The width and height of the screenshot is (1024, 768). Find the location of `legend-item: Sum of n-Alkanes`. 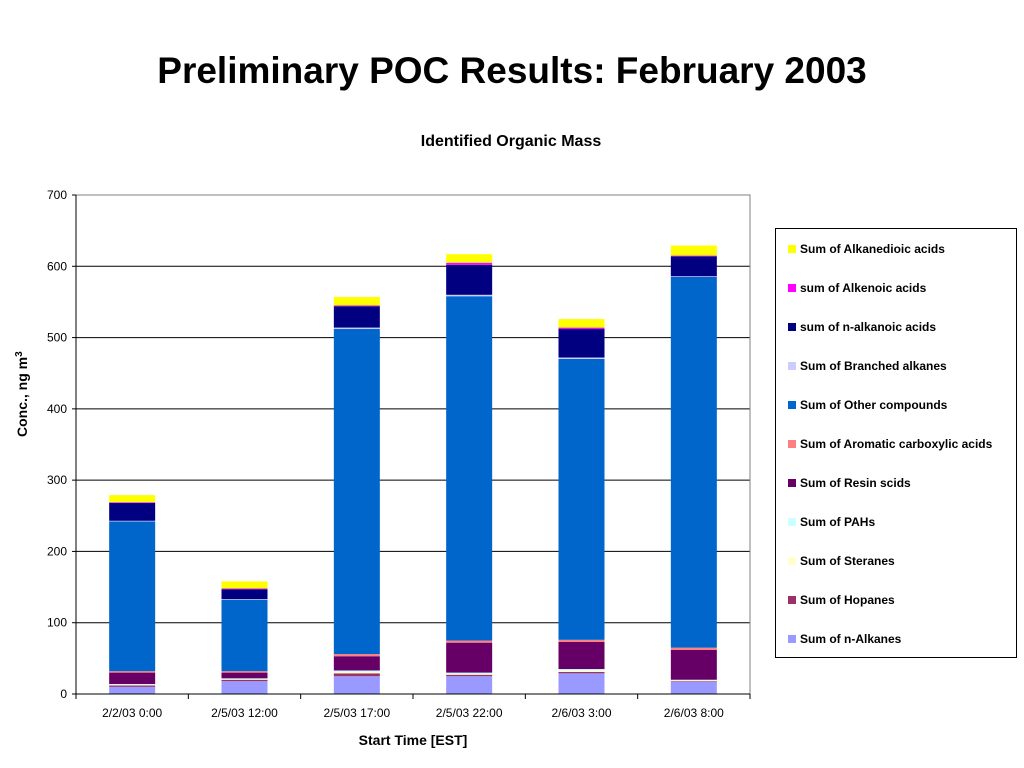

legend-item: Sum of n-Alkanes is located at coordinates (844, 639).